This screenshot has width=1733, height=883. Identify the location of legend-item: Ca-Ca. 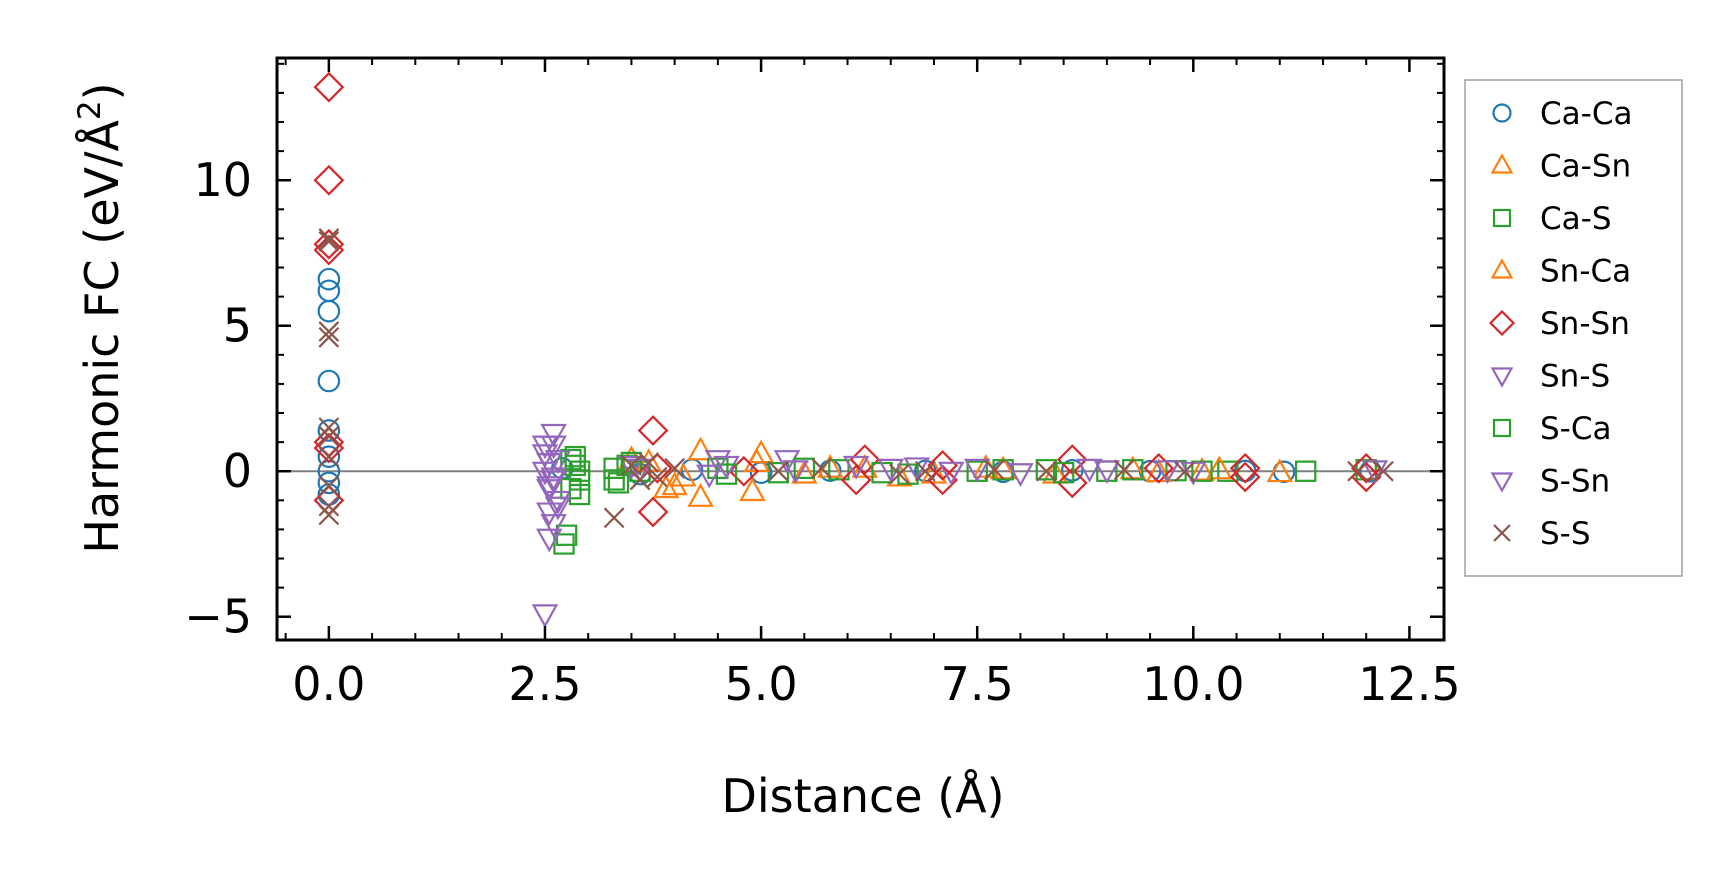
(1562, 114).